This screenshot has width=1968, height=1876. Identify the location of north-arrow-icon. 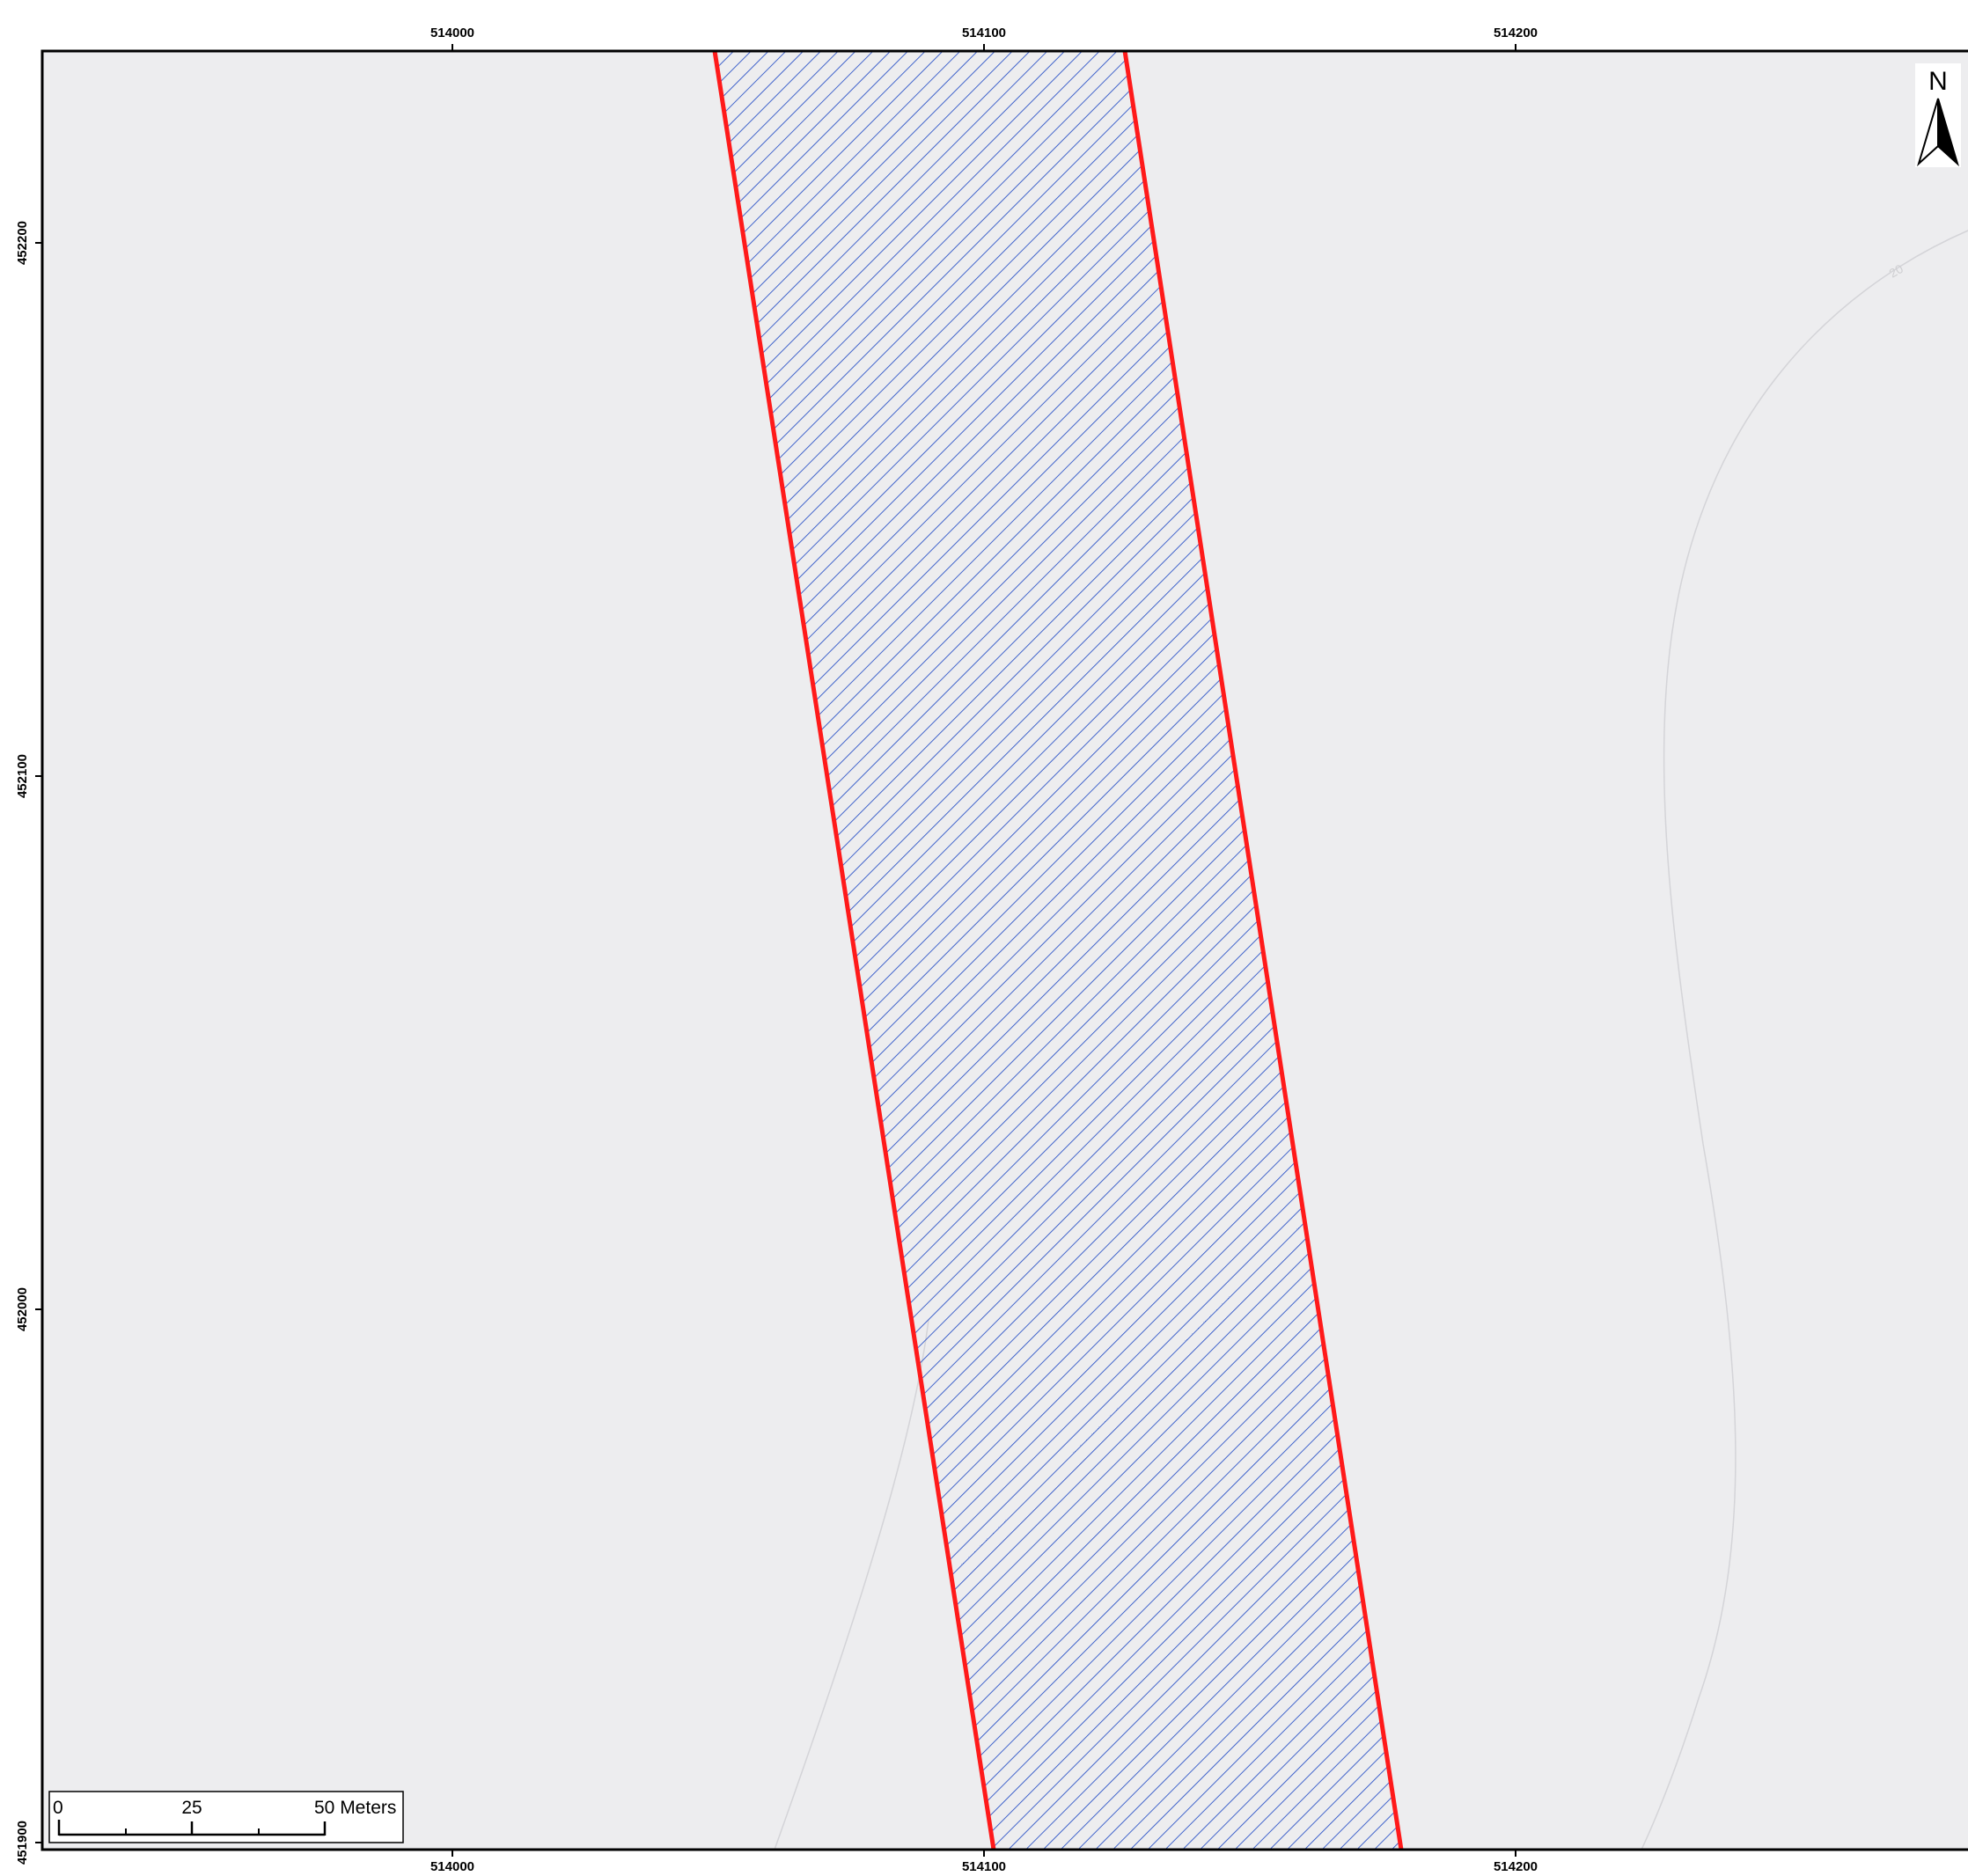
(1938, 132).